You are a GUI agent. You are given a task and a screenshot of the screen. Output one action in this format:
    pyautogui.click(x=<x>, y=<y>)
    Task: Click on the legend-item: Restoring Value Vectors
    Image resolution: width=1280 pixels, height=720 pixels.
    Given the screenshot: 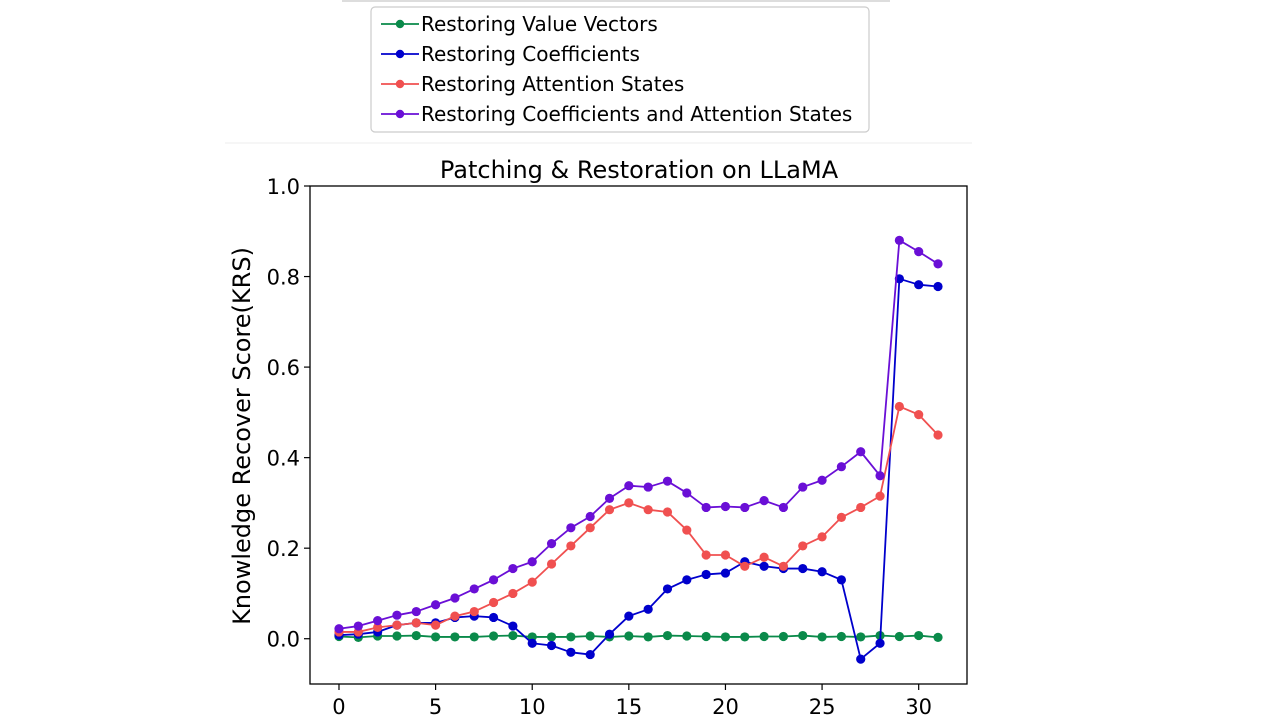 What is the action you would take?
    pyautogui.click(x=519, y=24)
    